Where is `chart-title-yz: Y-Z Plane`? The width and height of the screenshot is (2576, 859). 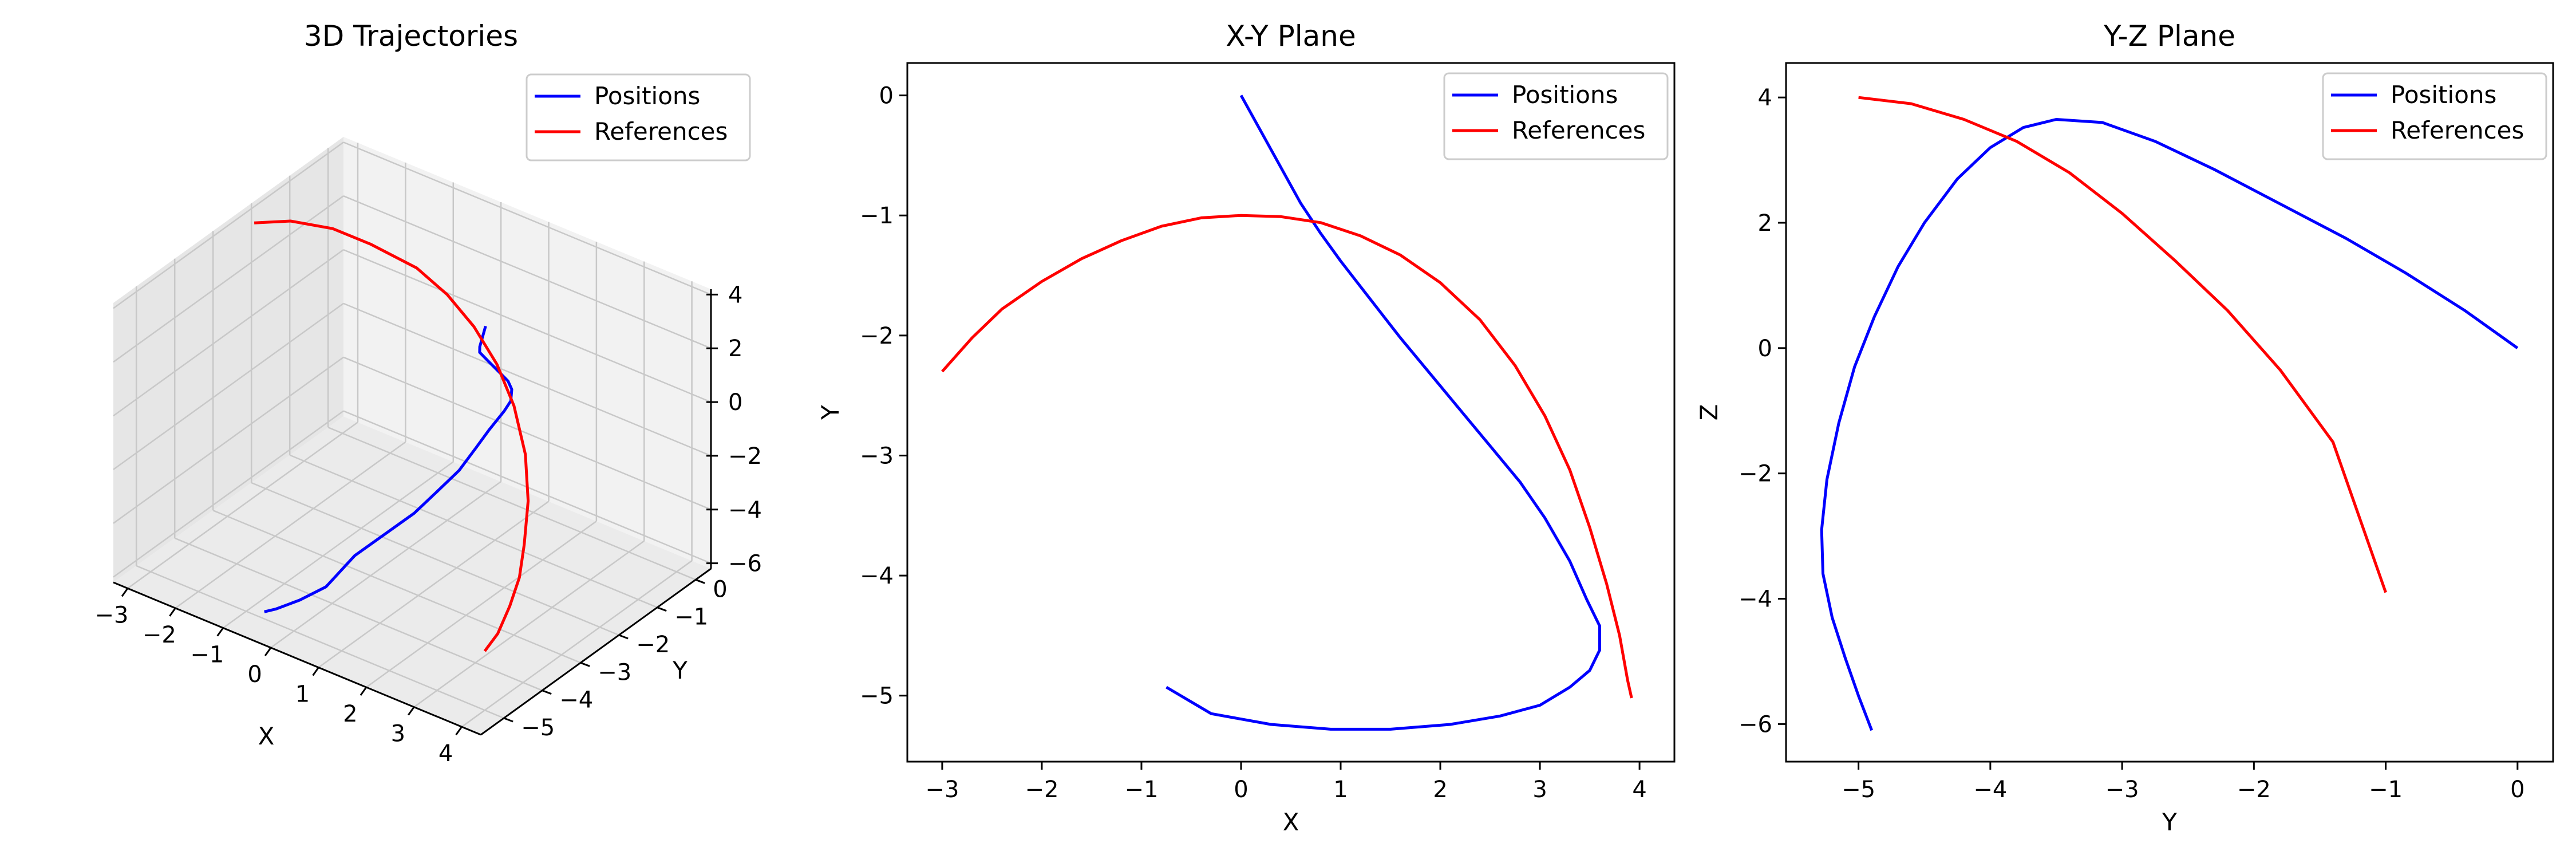
chart-title-yz: Y-Z Plane is located at coordinates (2169, 36).